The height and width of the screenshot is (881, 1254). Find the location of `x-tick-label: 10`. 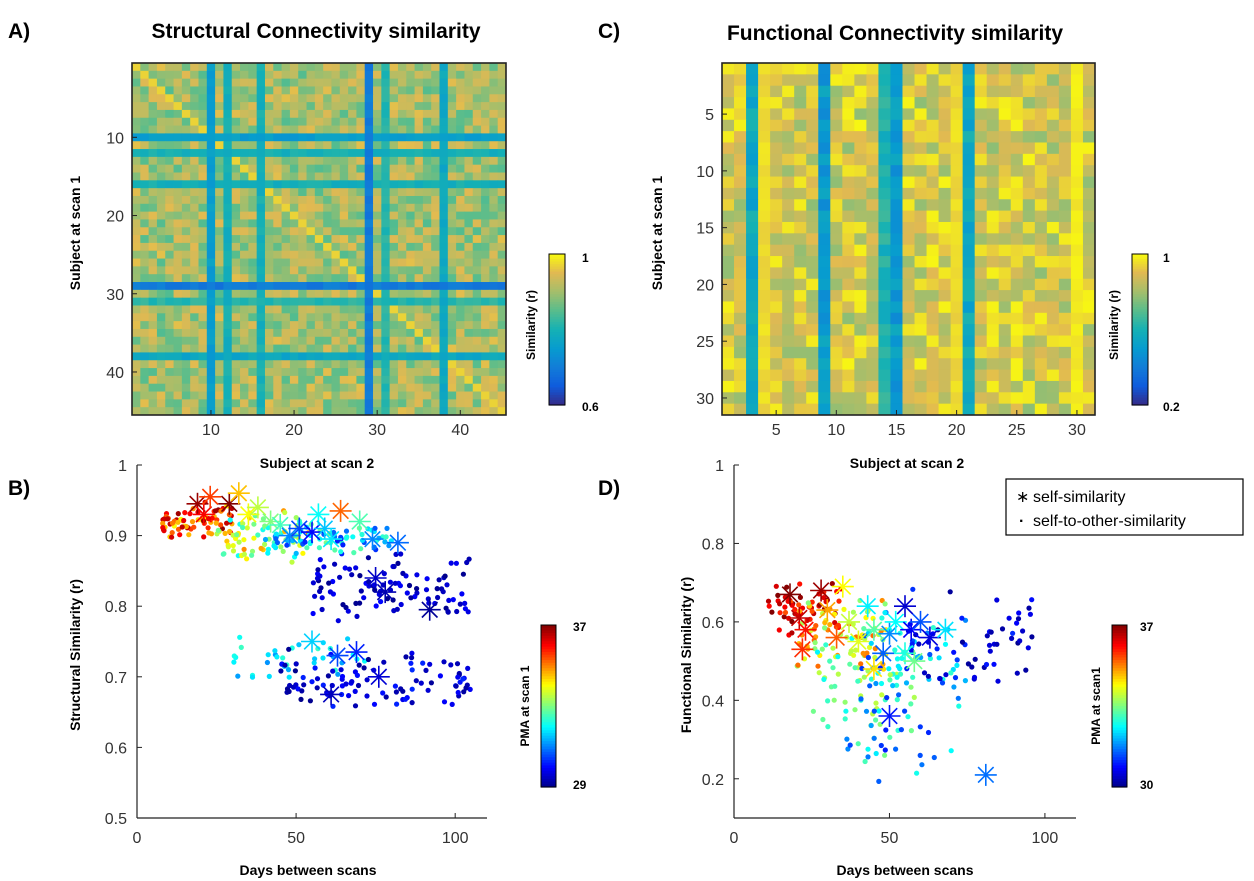

x-tick-label: 10 is located at coordinates (836, 430).